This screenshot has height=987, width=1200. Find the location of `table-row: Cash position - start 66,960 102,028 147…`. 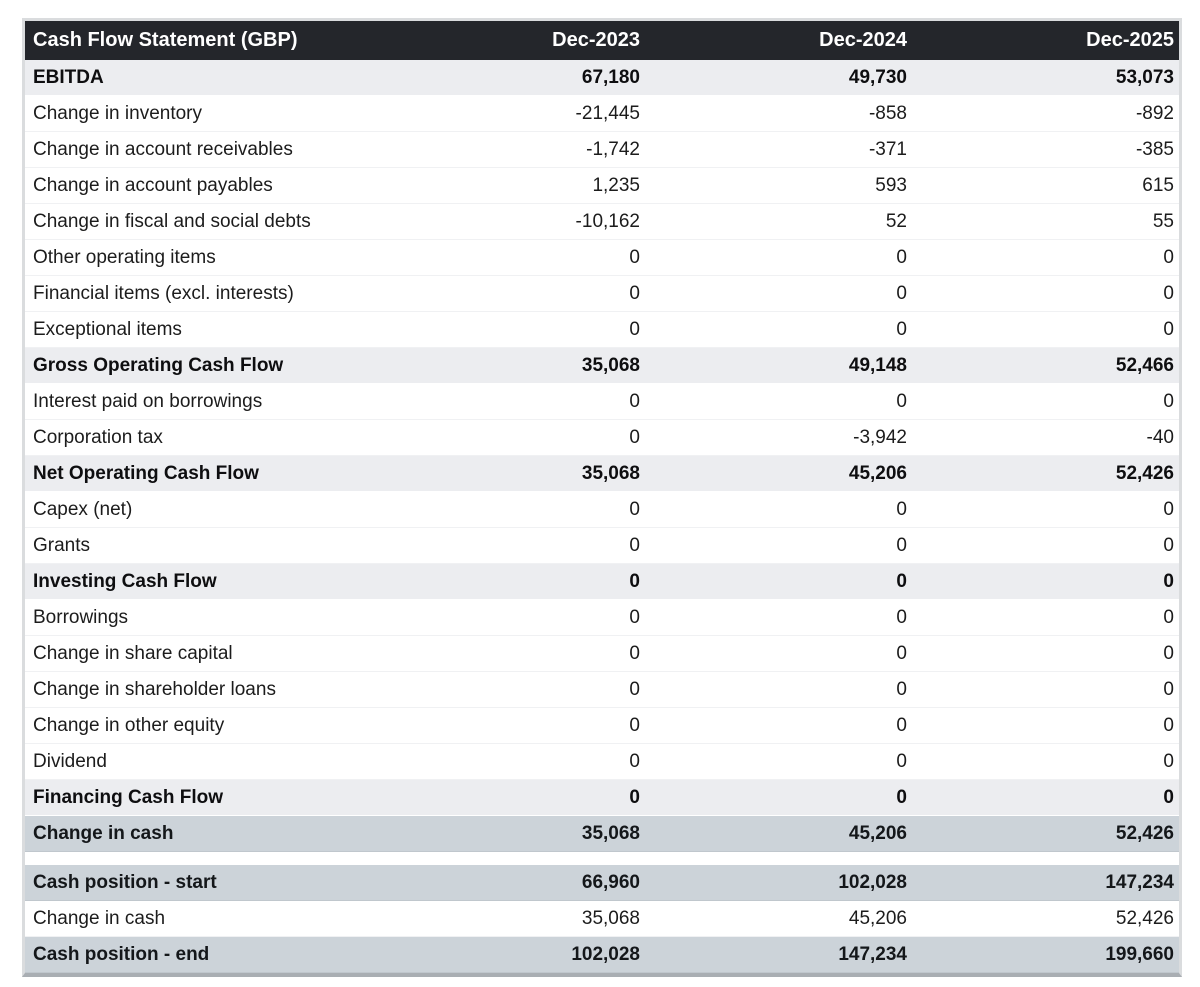

table-row: Cash position - start 66,960 102,028 147… is located at coordinates (602, 883).